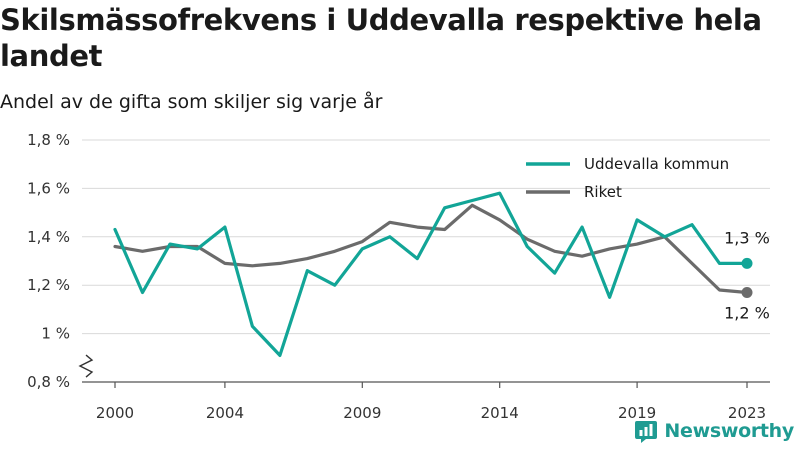 Image resolution: width=800 pixels, height=450 pixels. What do you see at coordinates (656, 164) in the screenshot?
I see `legend-label: Uddevalla kommun` at bounding box center [656, 164].